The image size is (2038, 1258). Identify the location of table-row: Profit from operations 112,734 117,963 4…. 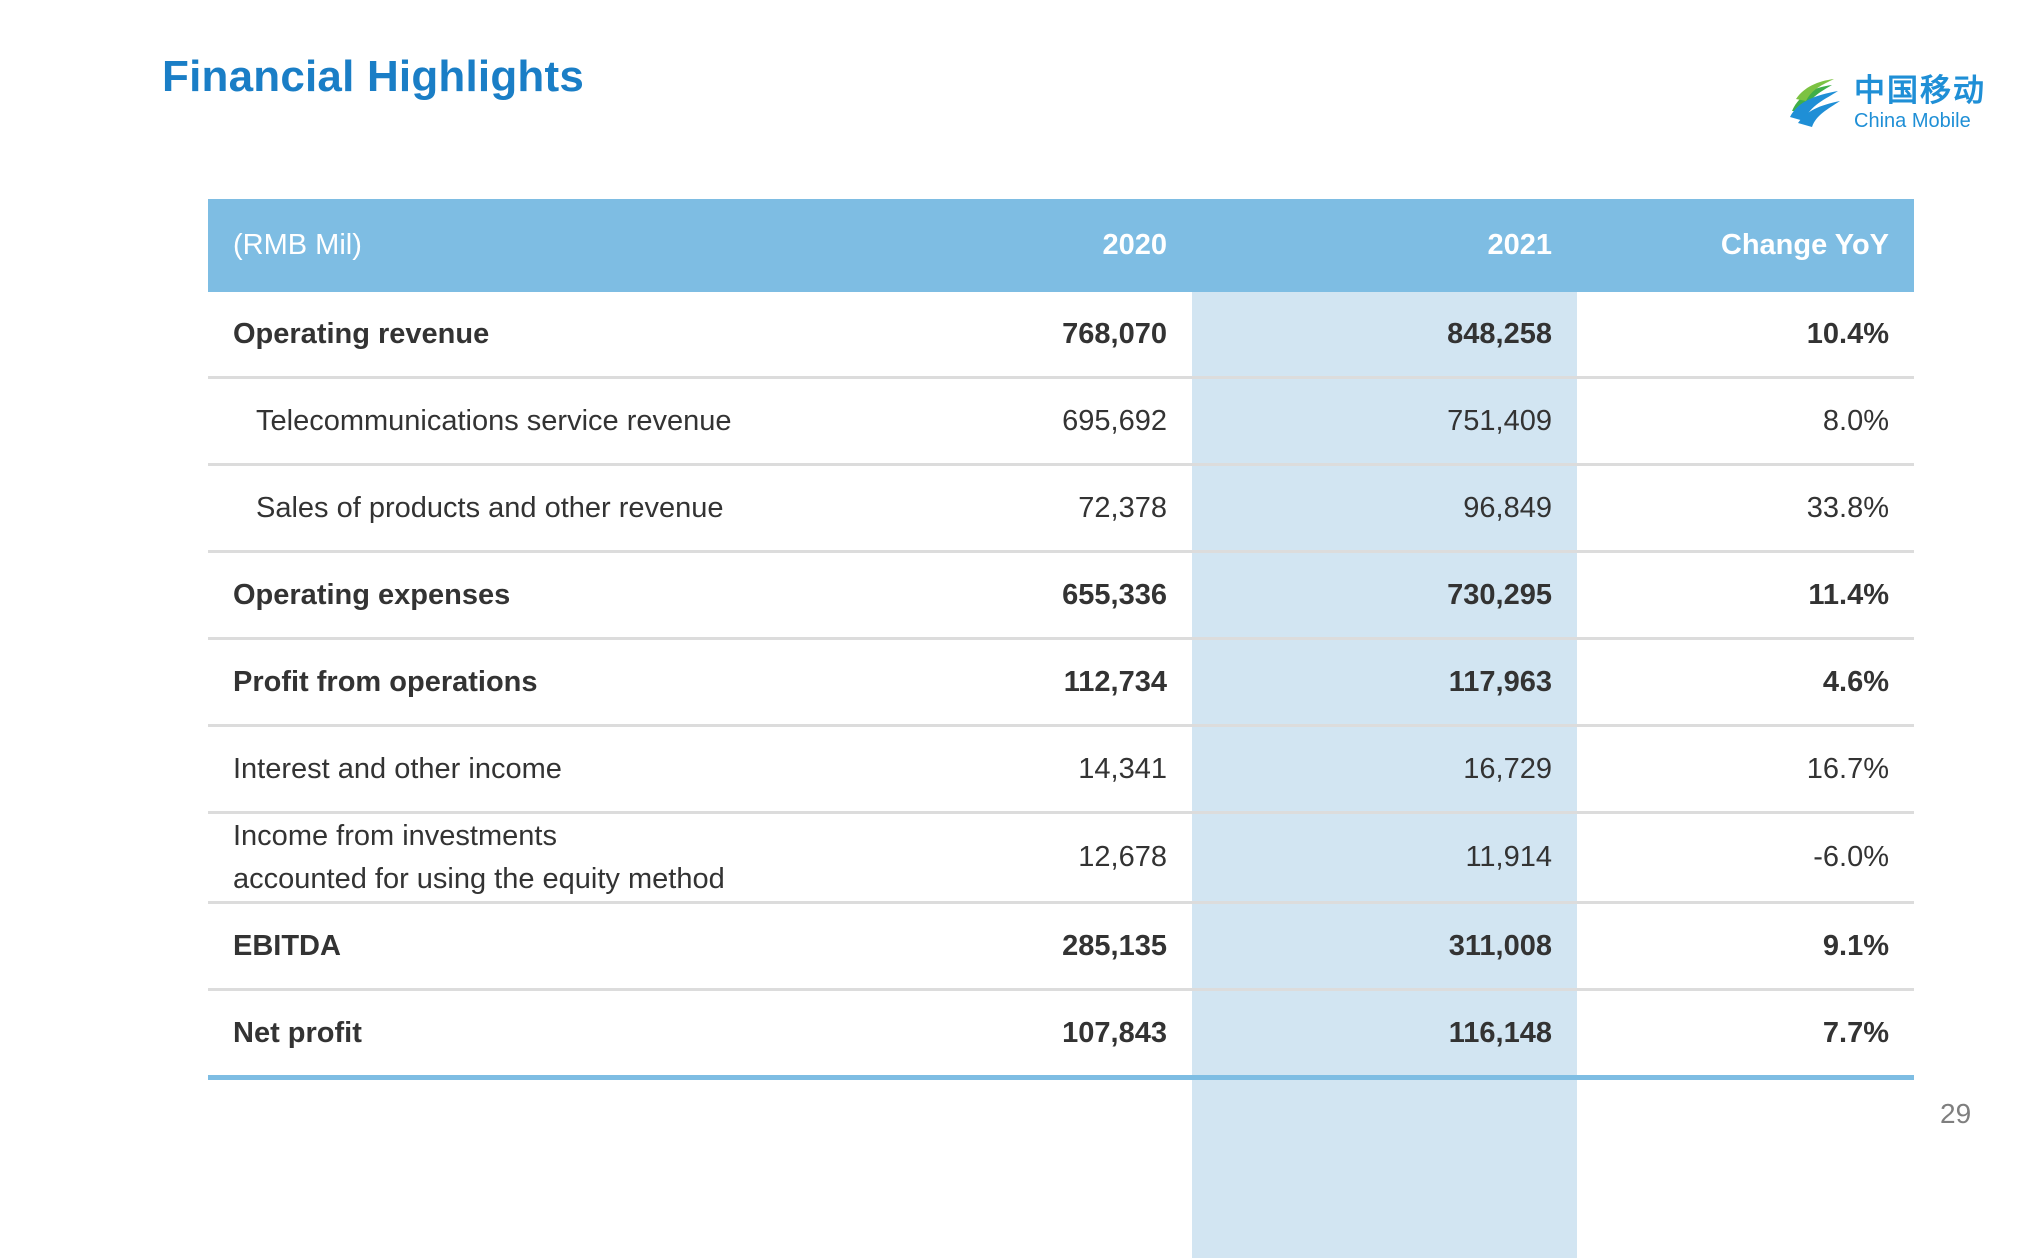
(1061, 683).